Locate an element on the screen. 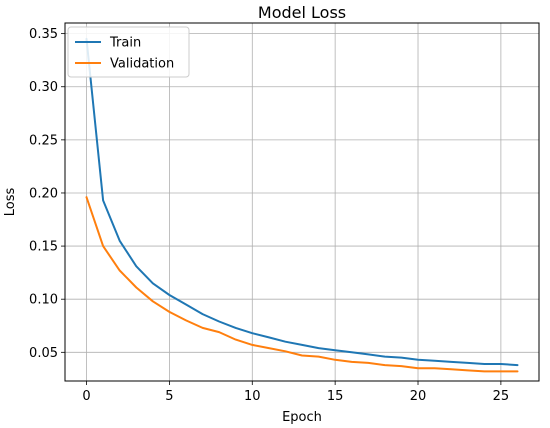  x-tick-label: 5 is located at coordinates (169, 396).